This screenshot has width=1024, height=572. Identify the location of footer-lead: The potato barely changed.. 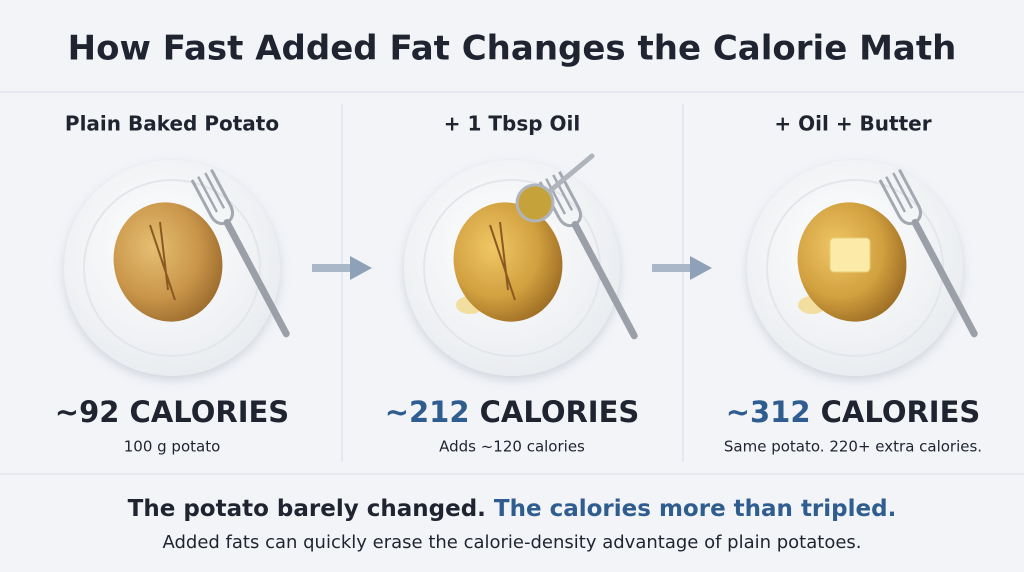
(307, 509).